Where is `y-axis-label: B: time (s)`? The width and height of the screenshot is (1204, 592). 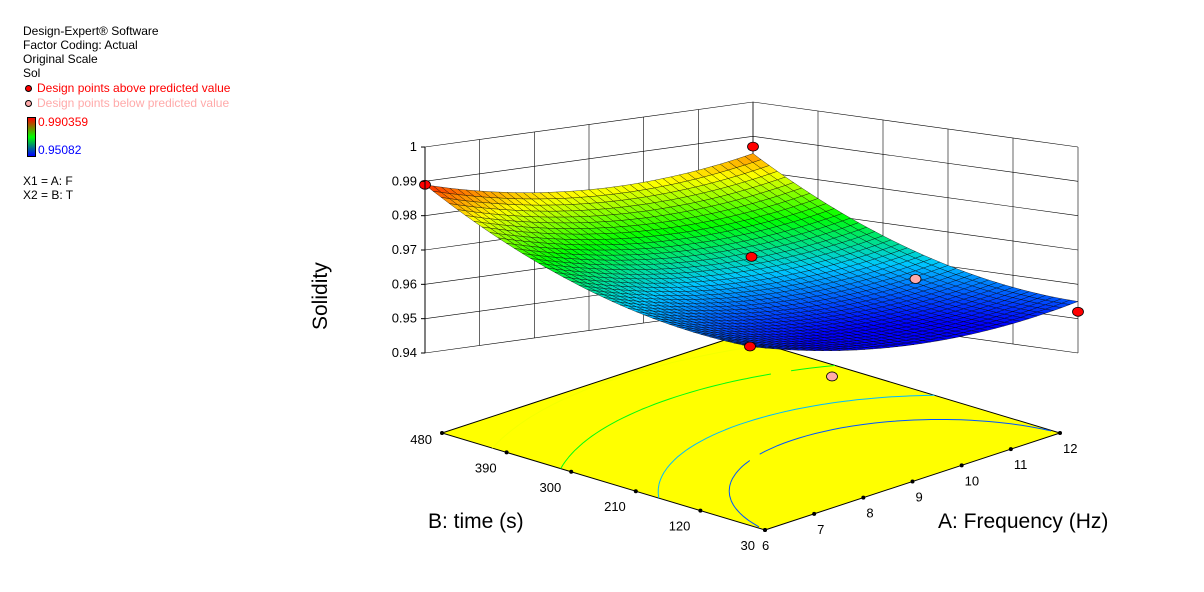
y-axis-label: B: time (s) is located at coordinates (476, 521).